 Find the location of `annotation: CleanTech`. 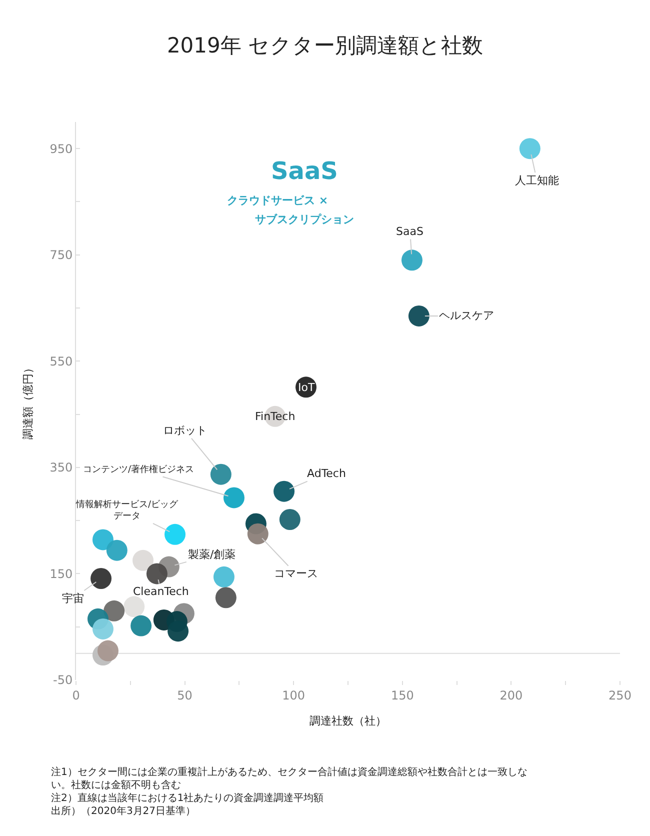

annotation: CleanTech is located at coordinates (161, 591).